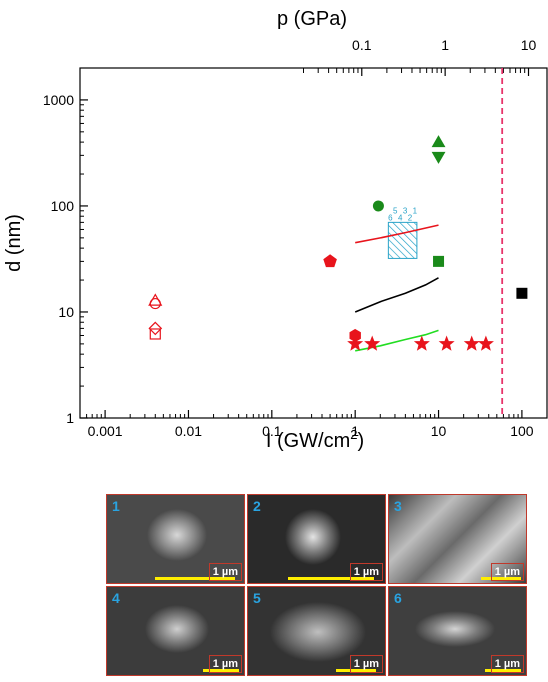  Describe the element at coordinates (507, 572) in the screenshot. I see `scale-label-3: 1 µm` at that location.